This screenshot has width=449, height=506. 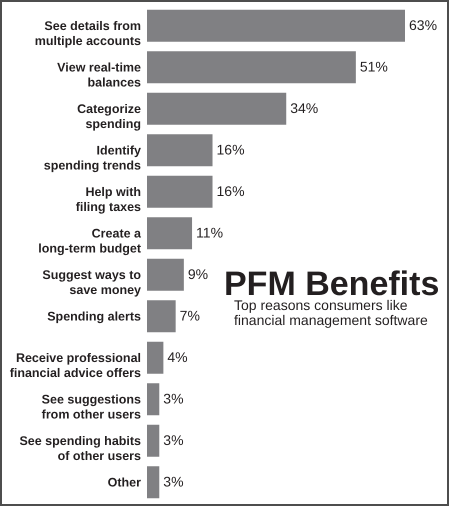 I want to click on data-label: 63%, so click(x=423, y=24).